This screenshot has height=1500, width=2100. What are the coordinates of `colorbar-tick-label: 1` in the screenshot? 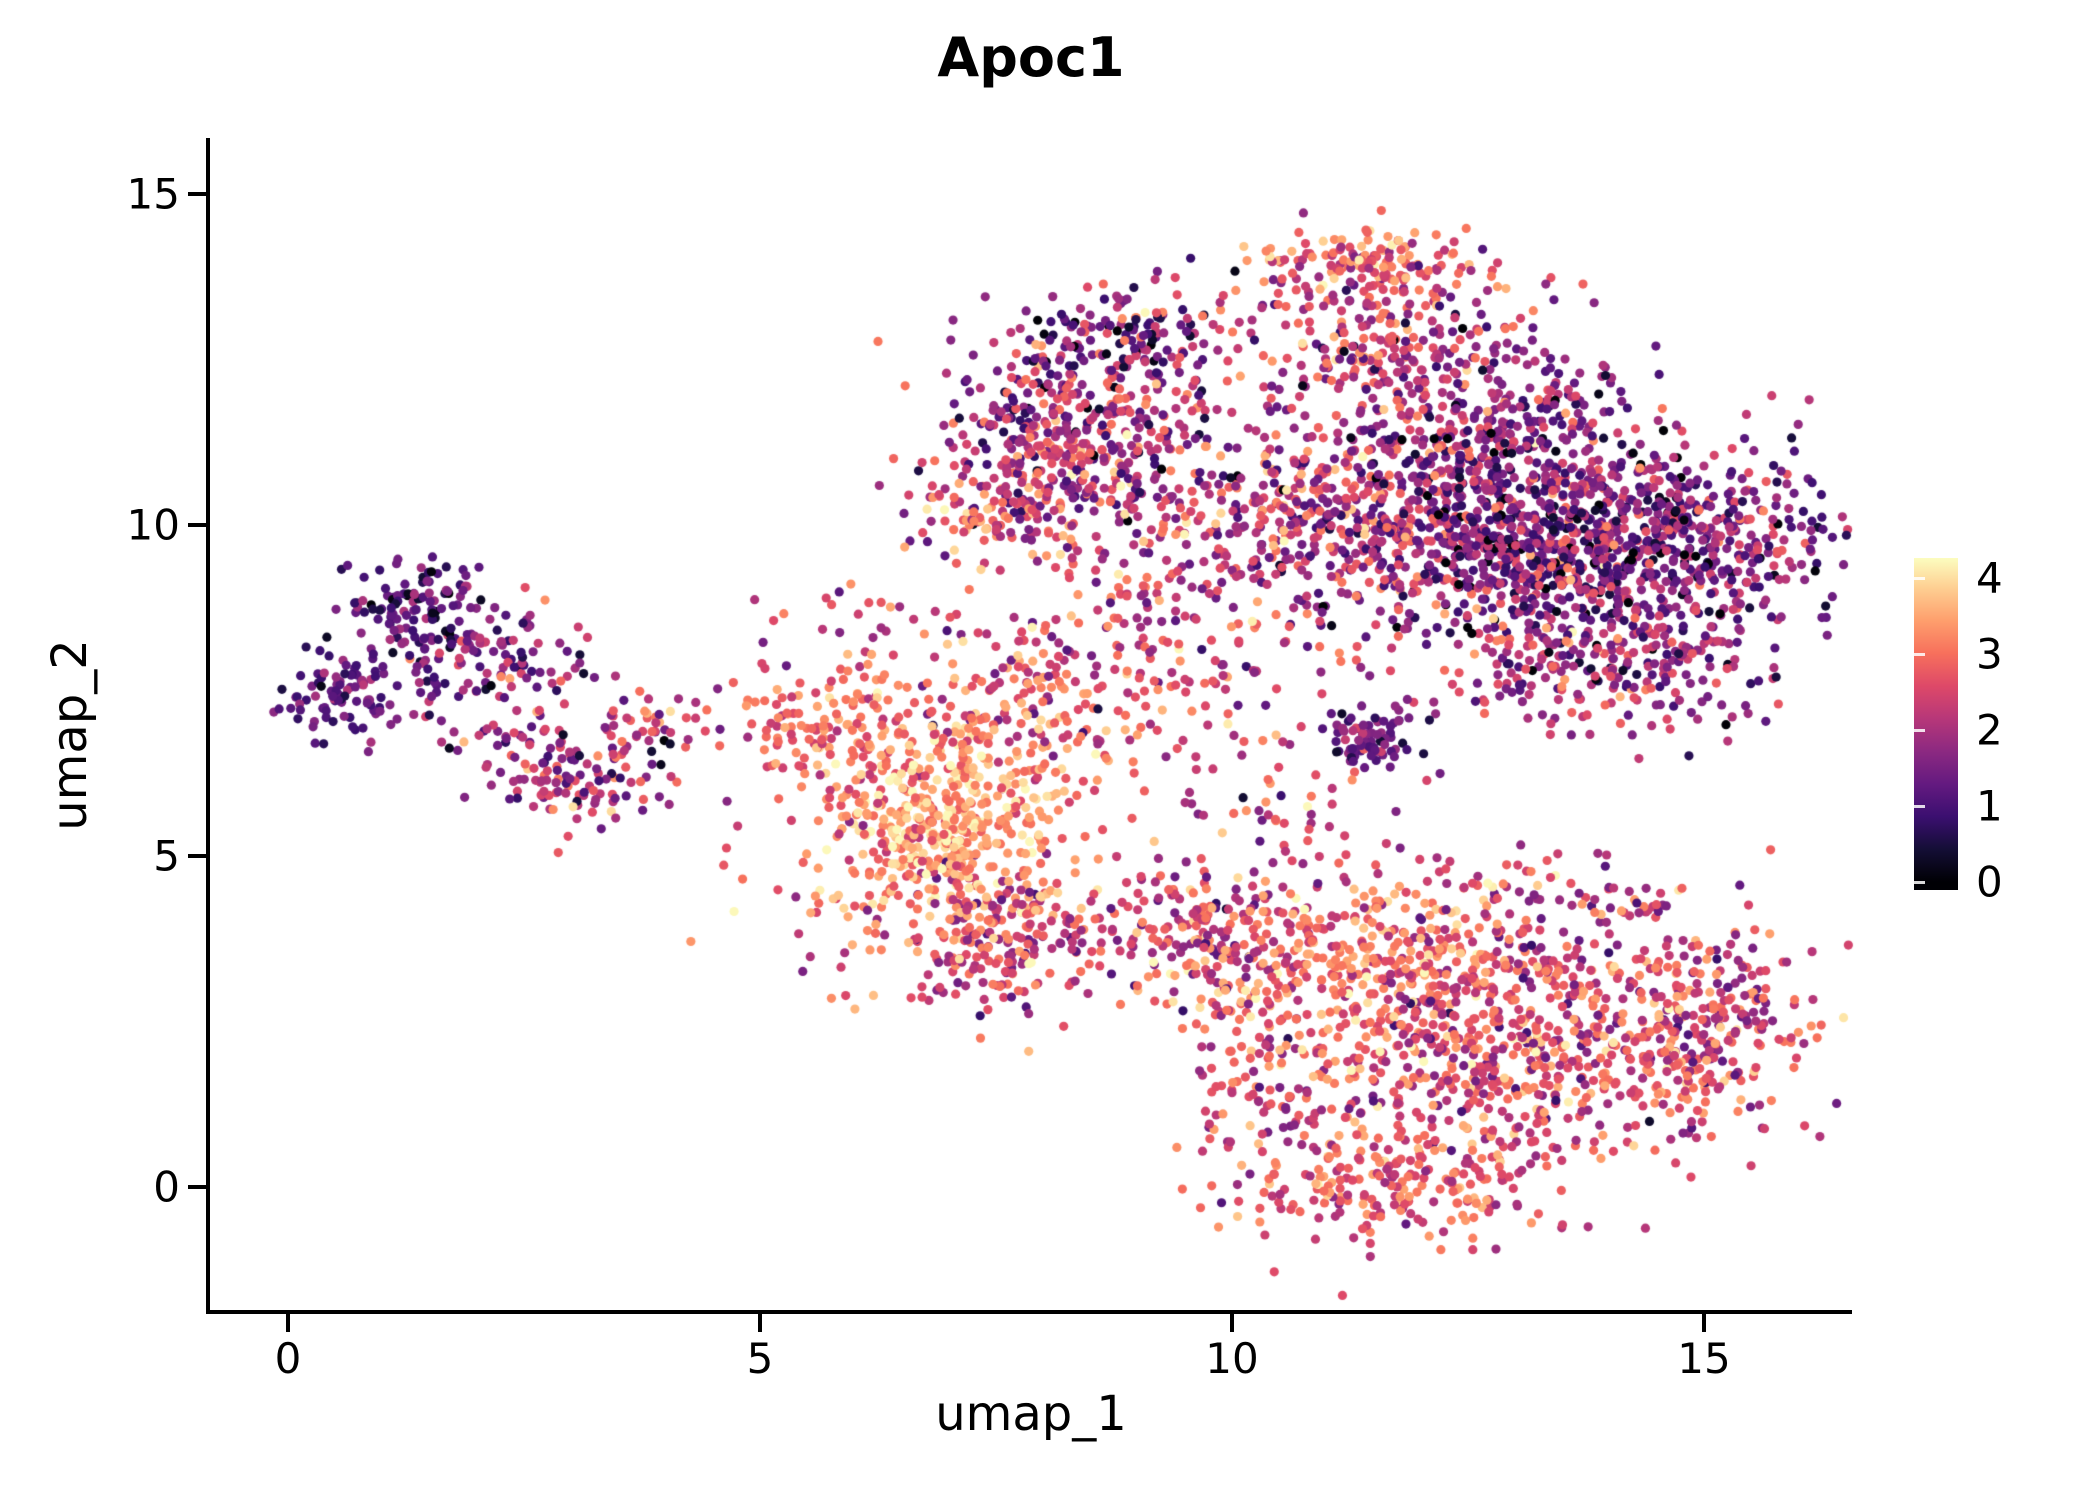 It's located at (1989, 806).